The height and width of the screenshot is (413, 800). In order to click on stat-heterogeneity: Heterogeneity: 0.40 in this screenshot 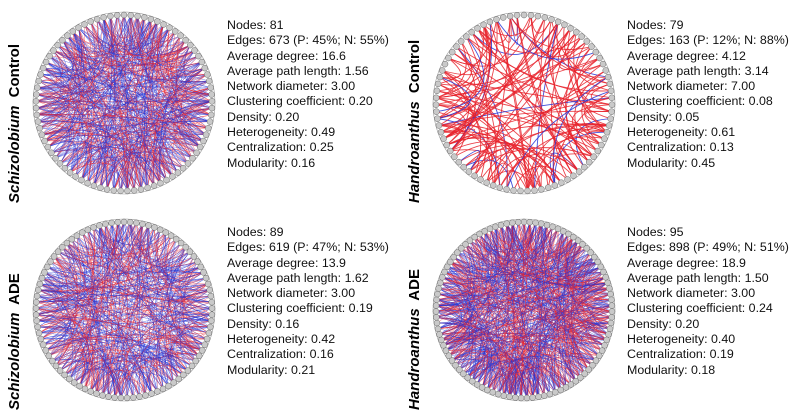, I will do `click(681, 339)`.